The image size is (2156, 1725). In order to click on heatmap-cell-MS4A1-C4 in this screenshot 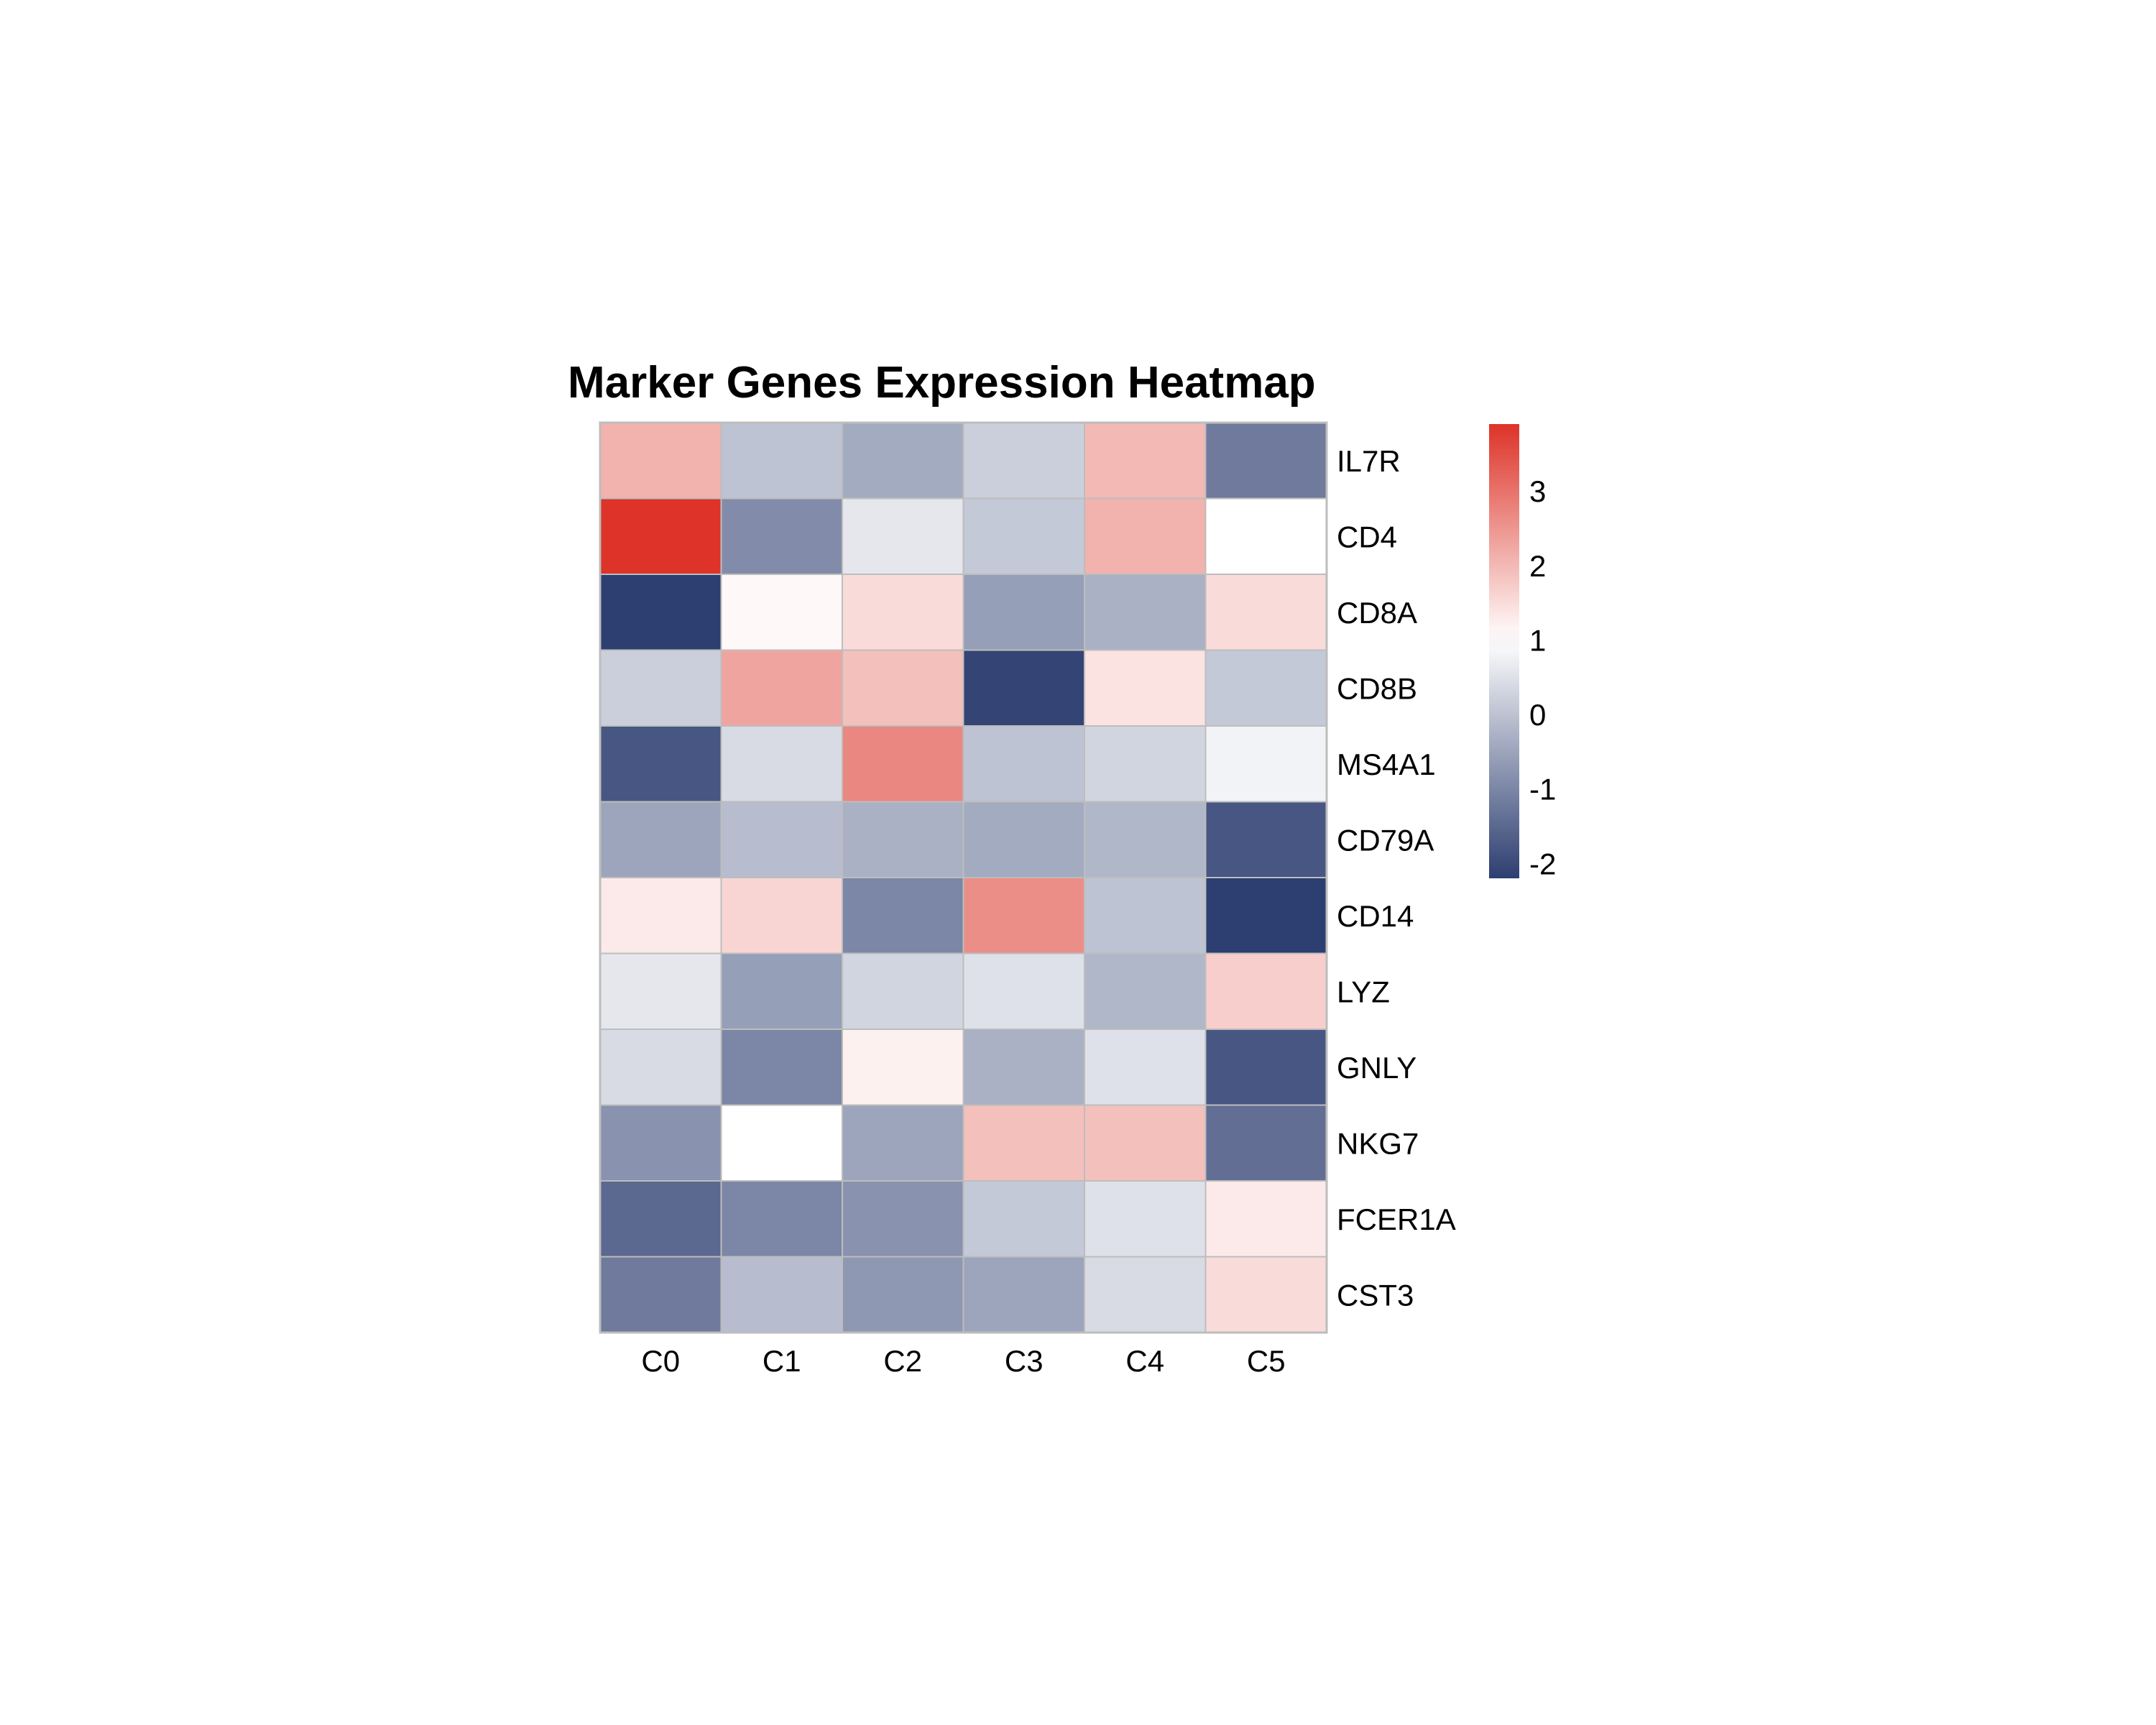, I will do `click(1146, 764)`.